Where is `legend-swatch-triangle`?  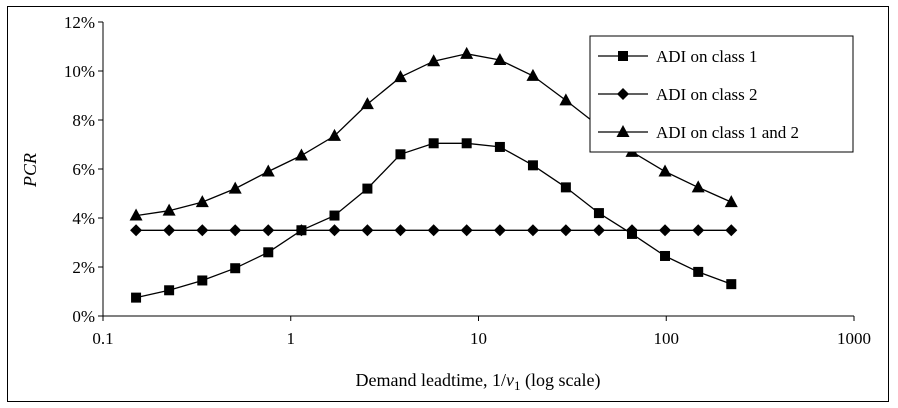 legend-swatch-triangle is located at coordinates (623, 131).